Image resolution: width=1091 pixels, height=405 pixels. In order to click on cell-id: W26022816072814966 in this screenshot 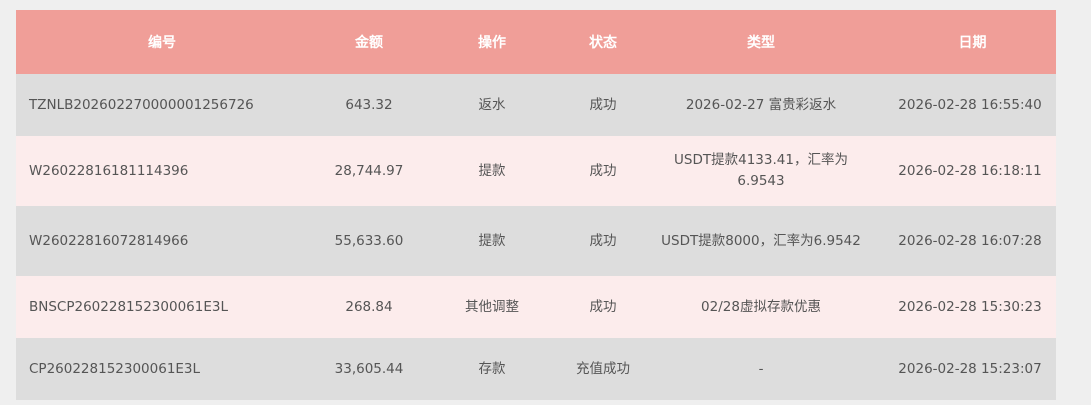, I will do `click(162, 241)`.